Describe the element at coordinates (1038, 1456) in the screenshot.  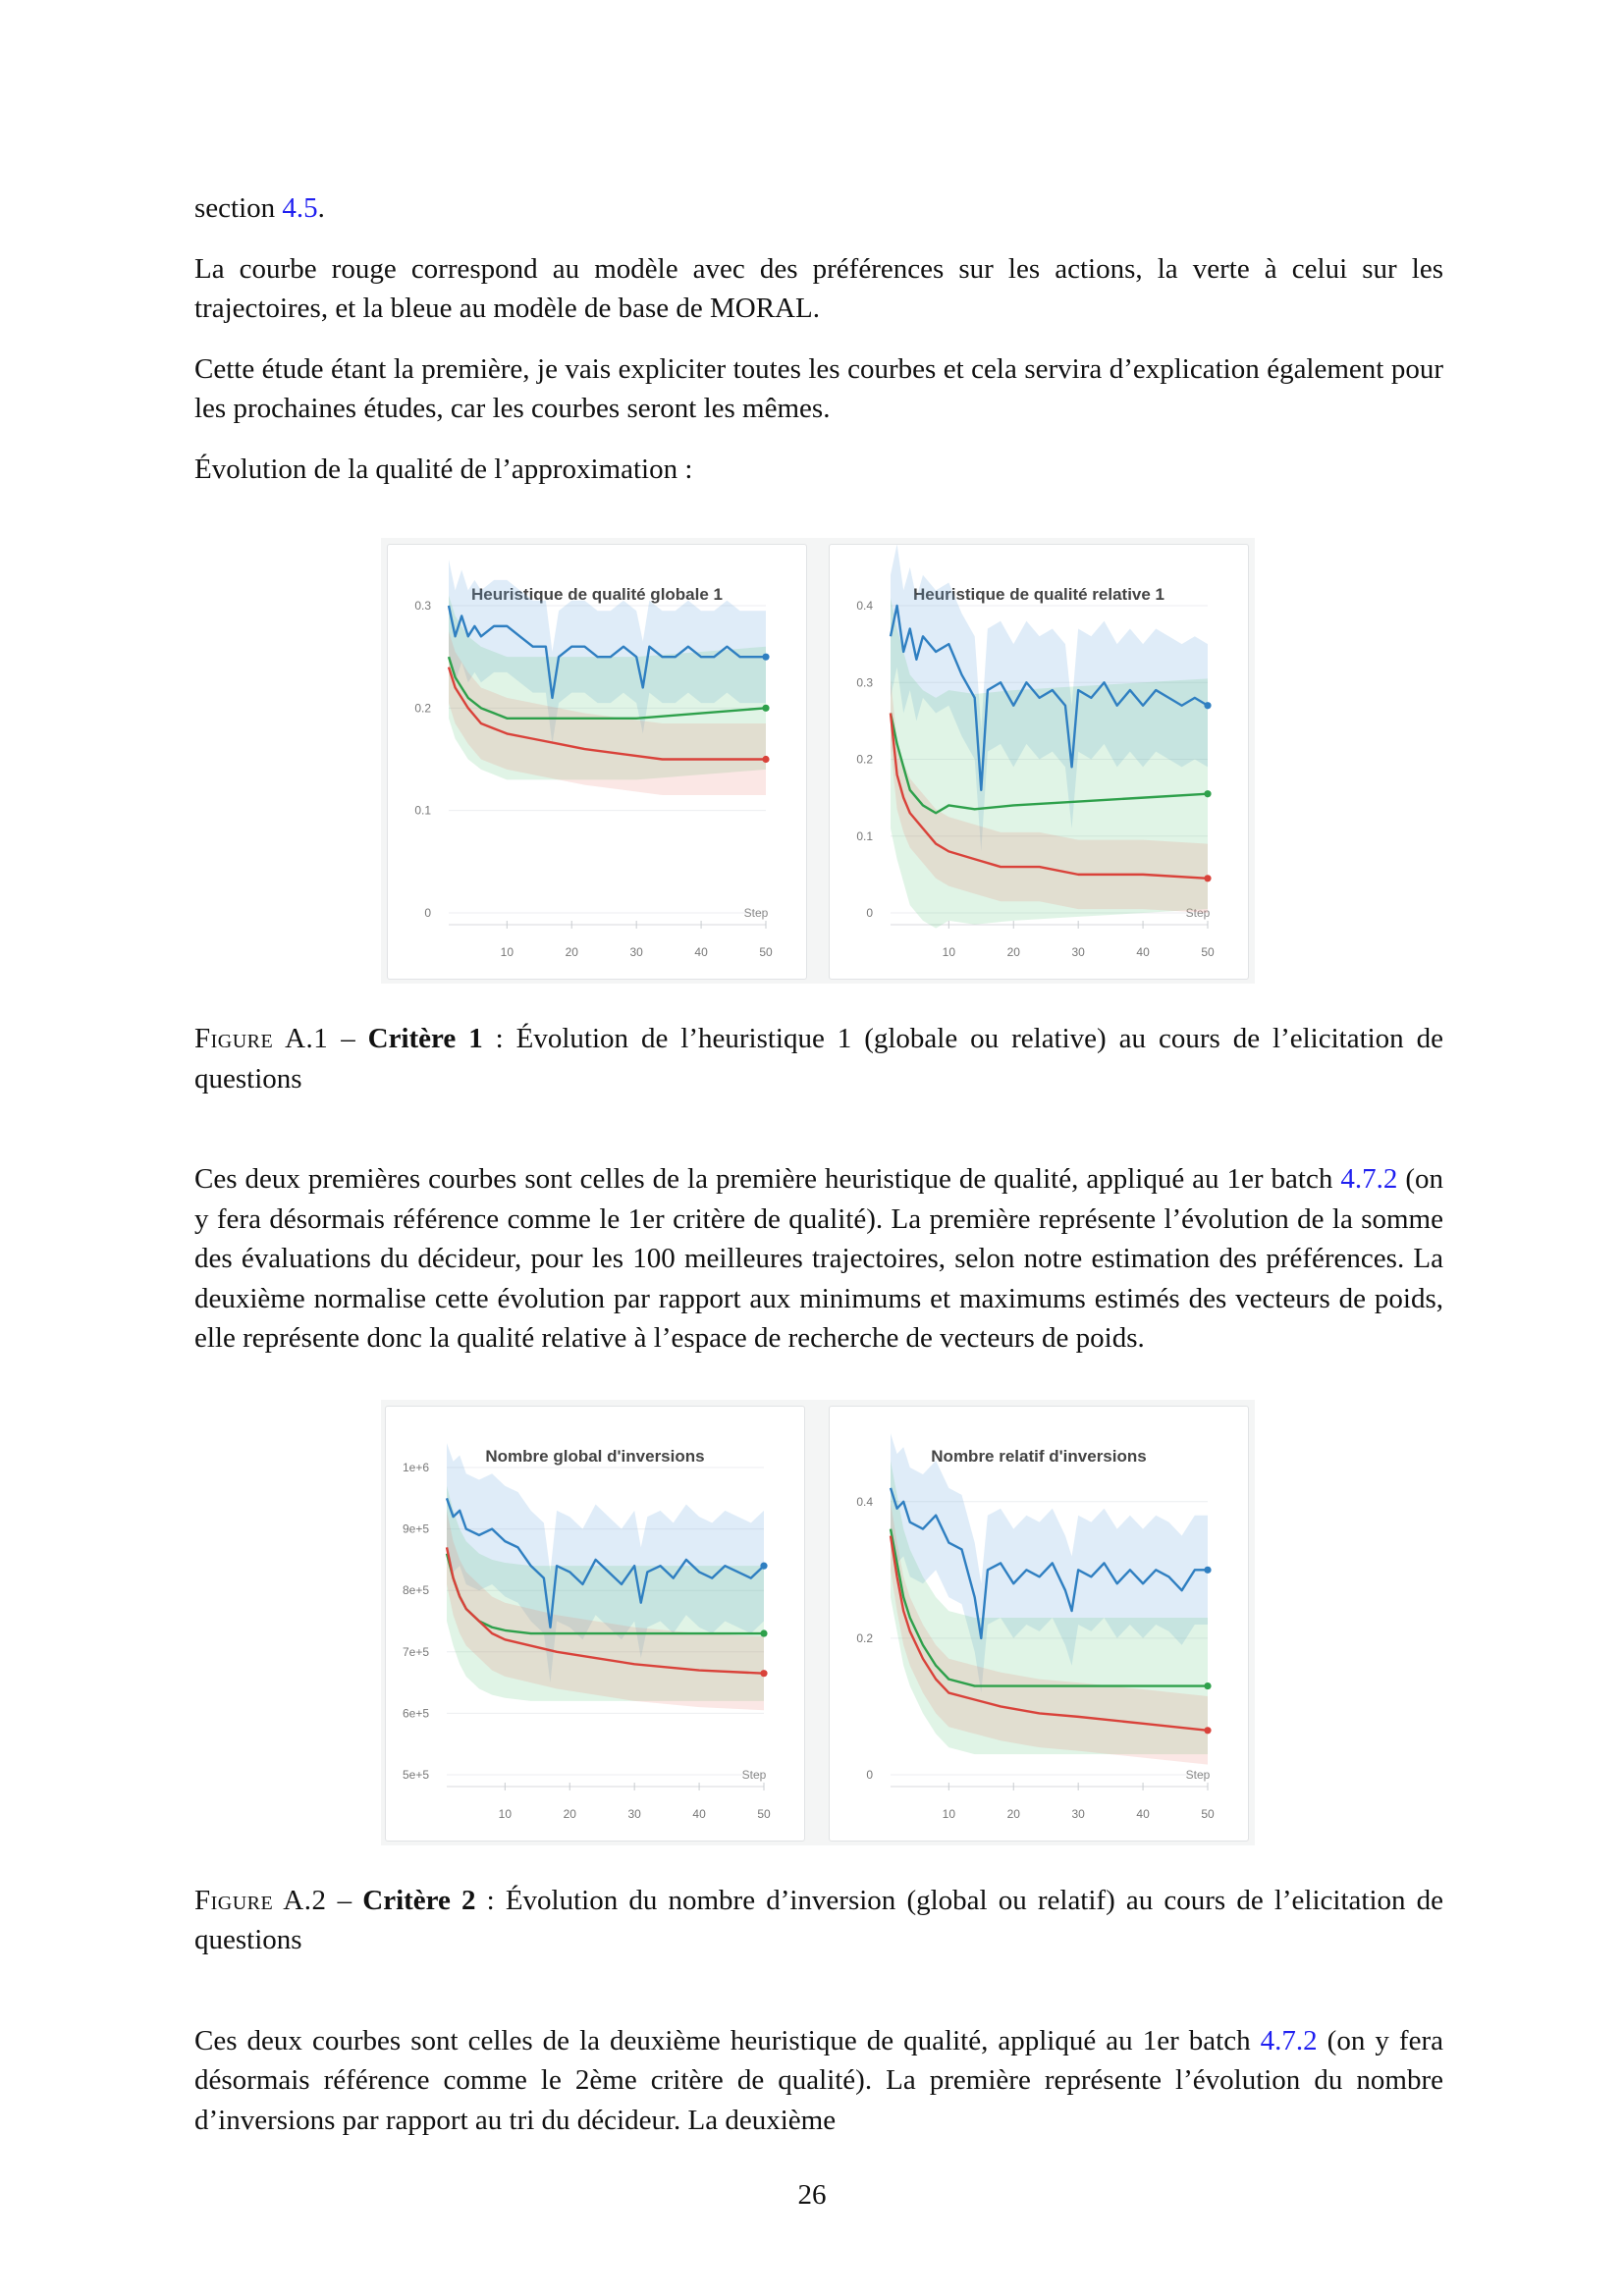
I see `chart-title: Nombre relatif d'inversions` at that location.